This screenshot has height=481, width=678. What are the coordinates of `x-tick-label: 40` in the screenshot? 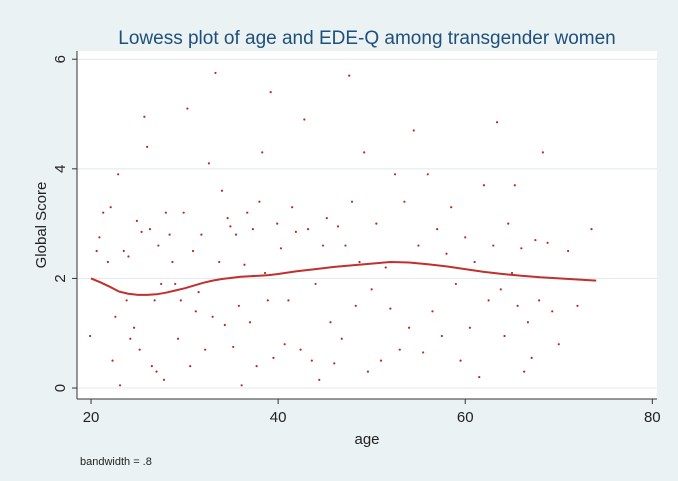 It's located at (278, 417).